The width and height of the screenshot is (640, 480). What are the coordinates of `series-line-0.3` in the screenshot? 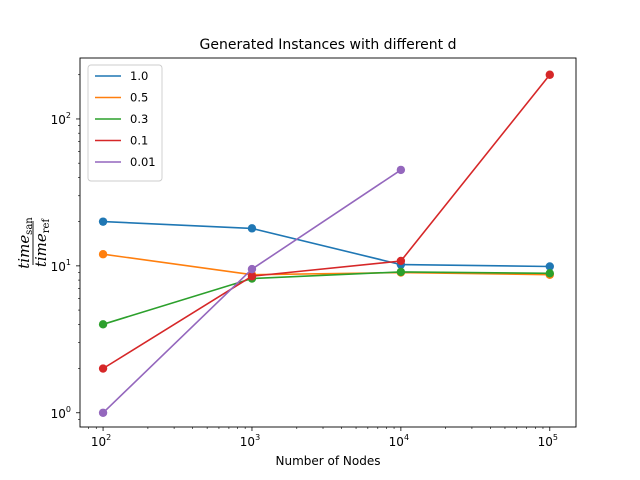 It's located at (326, 298).